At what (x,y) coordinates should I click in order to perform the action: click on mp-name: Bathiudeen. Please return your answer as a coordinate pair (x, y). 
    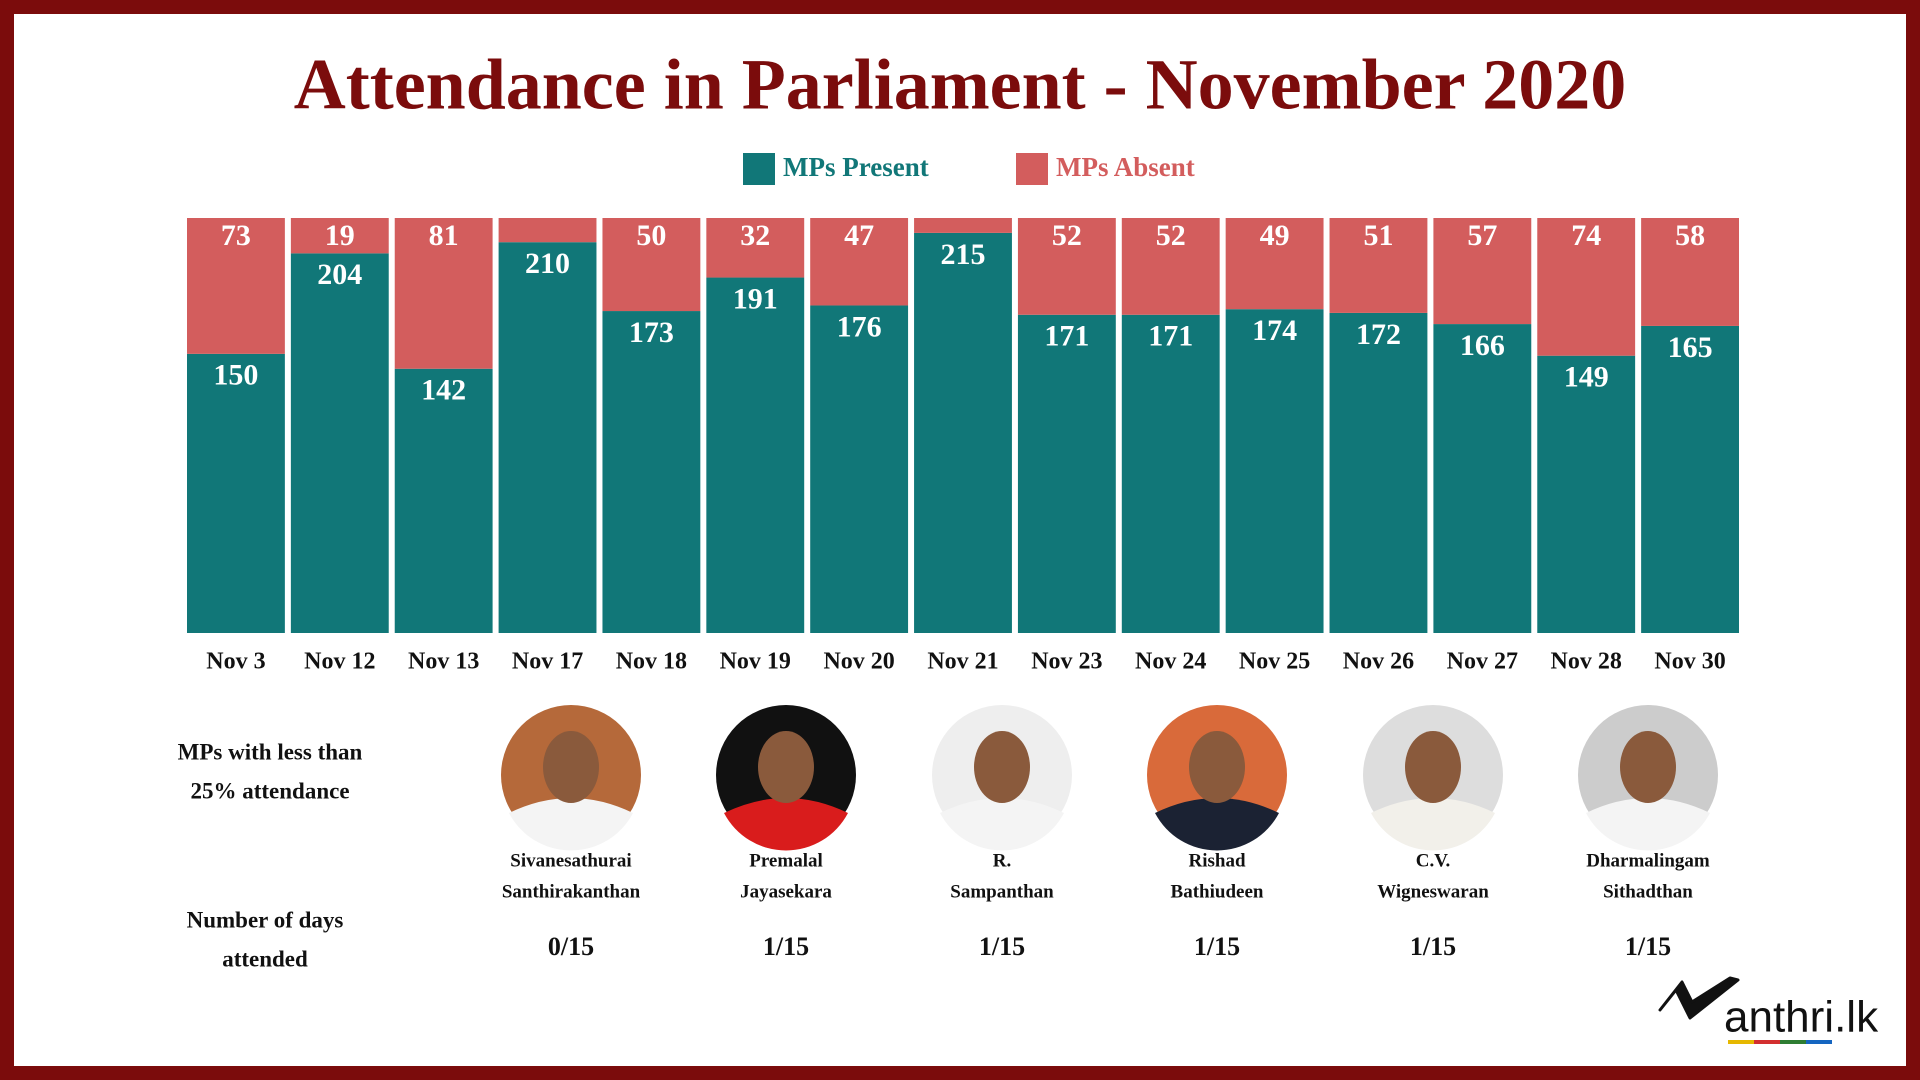
    Looking at the image, I should click on (1217, 891).